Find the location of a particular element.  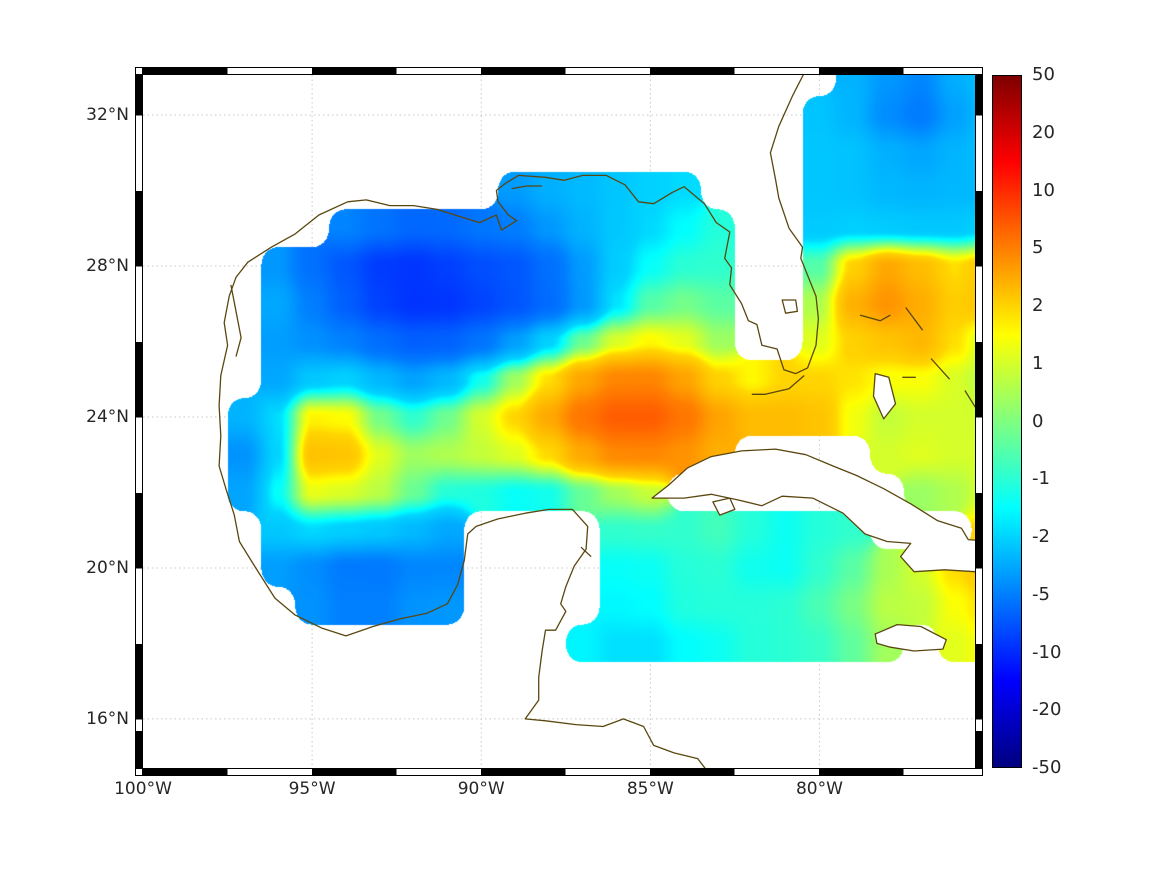

frame-border-left is located at coordinates (139, 421).